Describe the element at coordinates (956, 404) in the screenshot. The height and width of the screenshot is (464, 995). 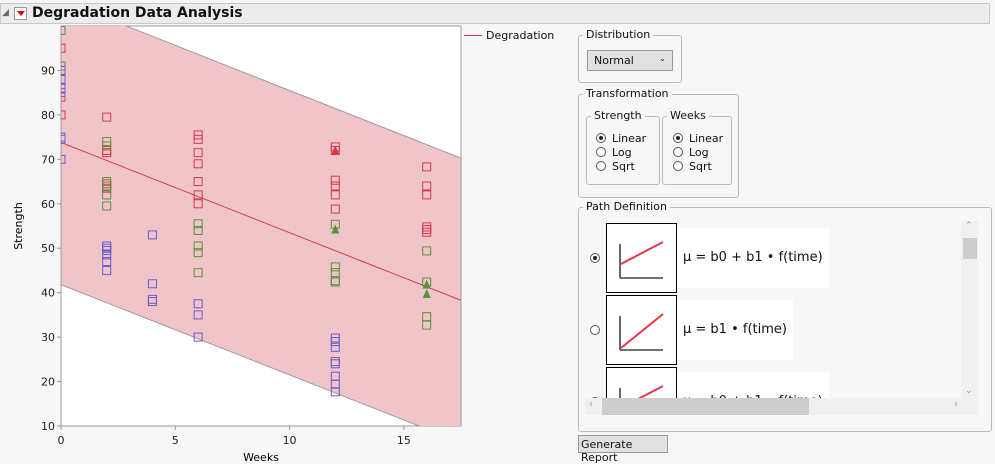
I see `scroll-right-icon: ›` at that location.